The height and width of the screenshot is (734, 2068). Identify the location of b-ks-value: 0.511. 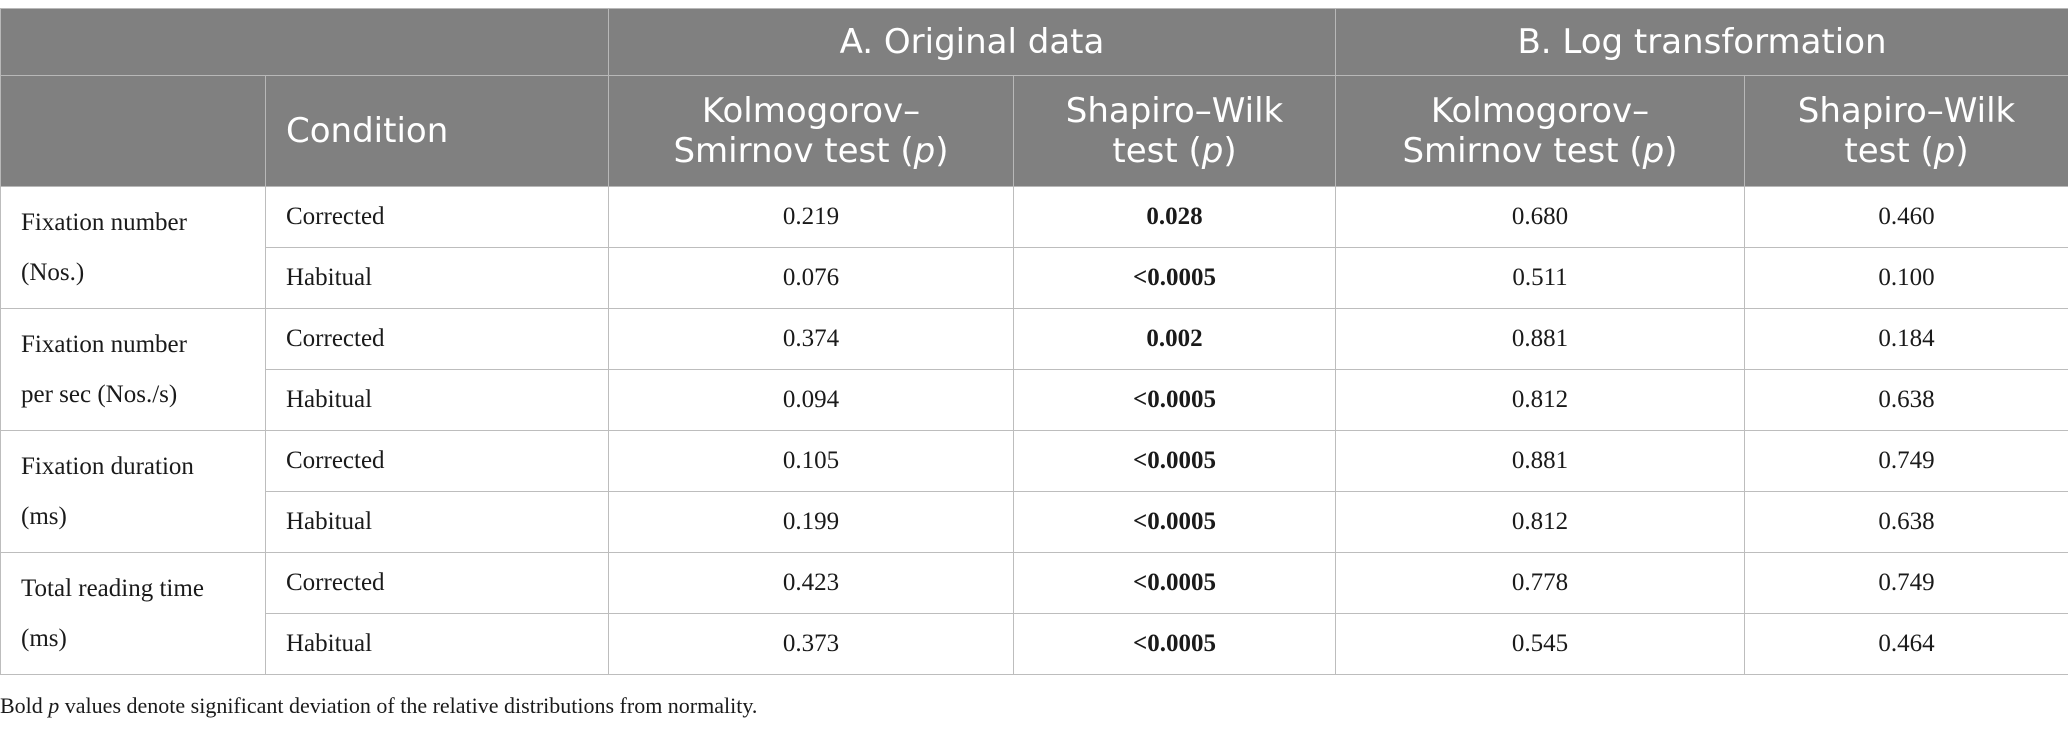
(1540, 278).